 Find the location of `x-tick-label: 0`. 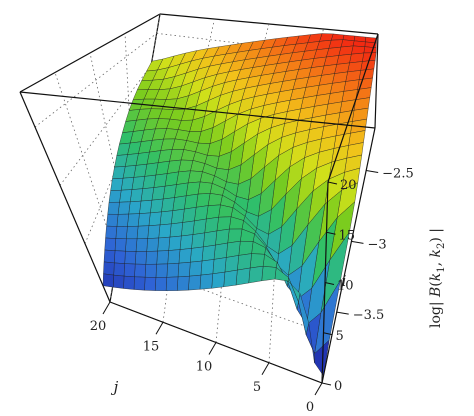

x-tick-label: 0 is located at coordinates (310, 407).